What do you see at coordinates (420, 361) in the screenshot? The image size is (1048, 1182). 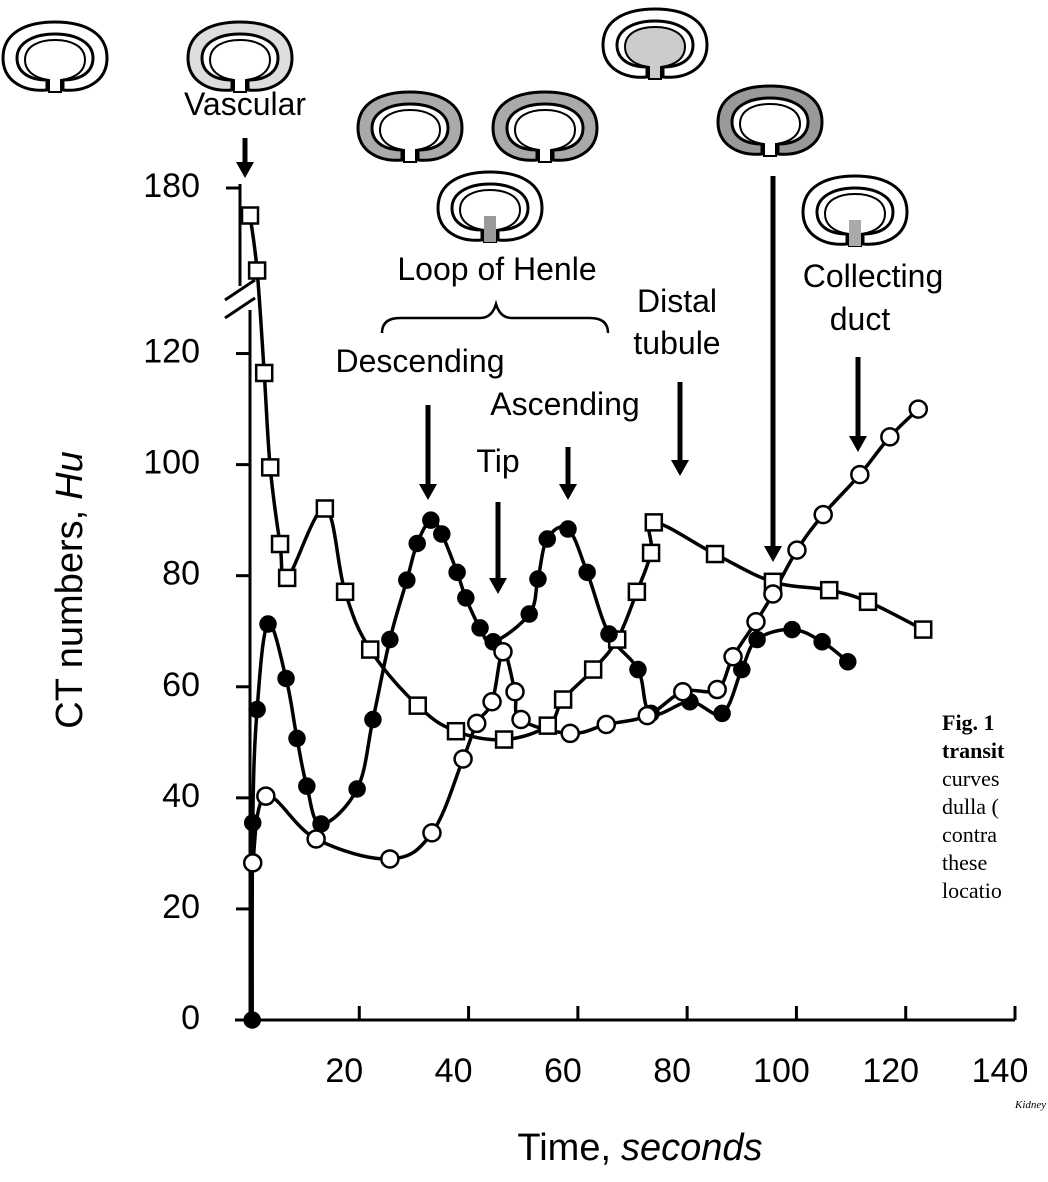 I see `annotation: Descending` at bounding box center [420, 361].